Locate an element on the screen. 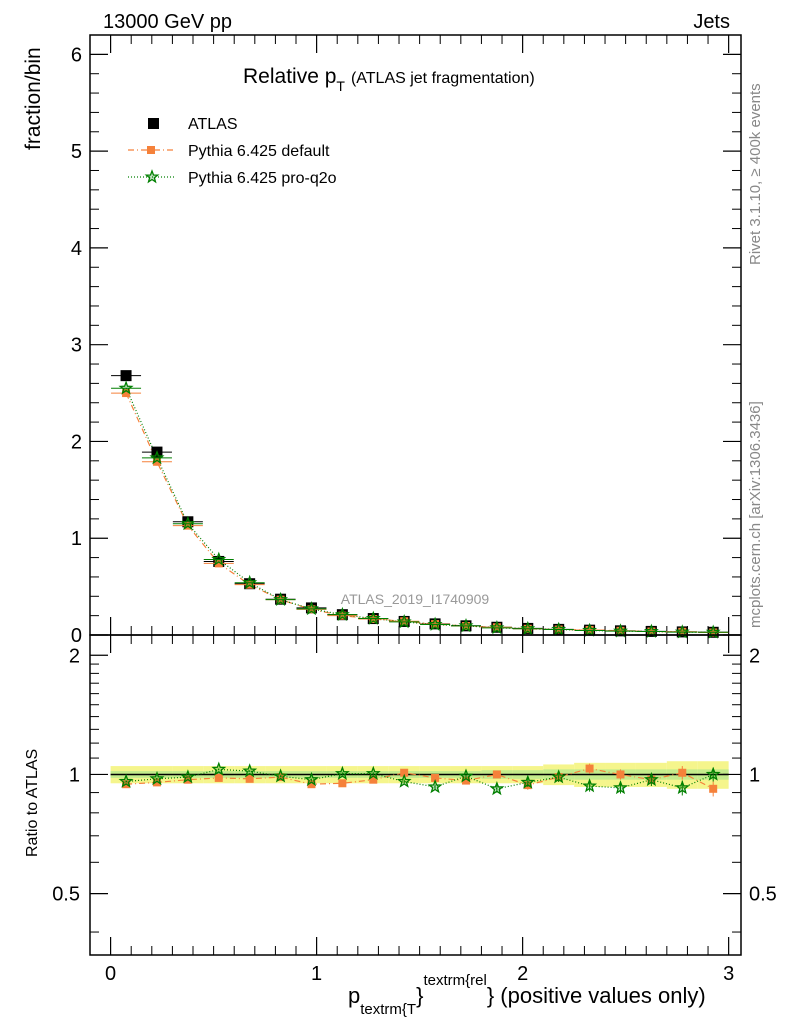 The image size is (786, 1024). legend-proq2o-marker is located at coordinates (152, 176).